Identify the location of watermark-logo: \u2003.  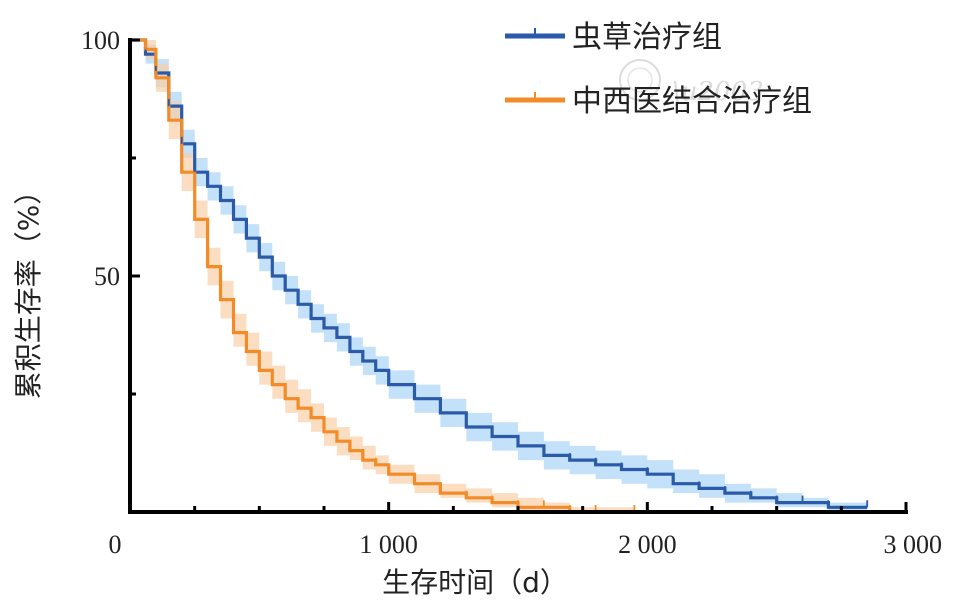
(691, 83).